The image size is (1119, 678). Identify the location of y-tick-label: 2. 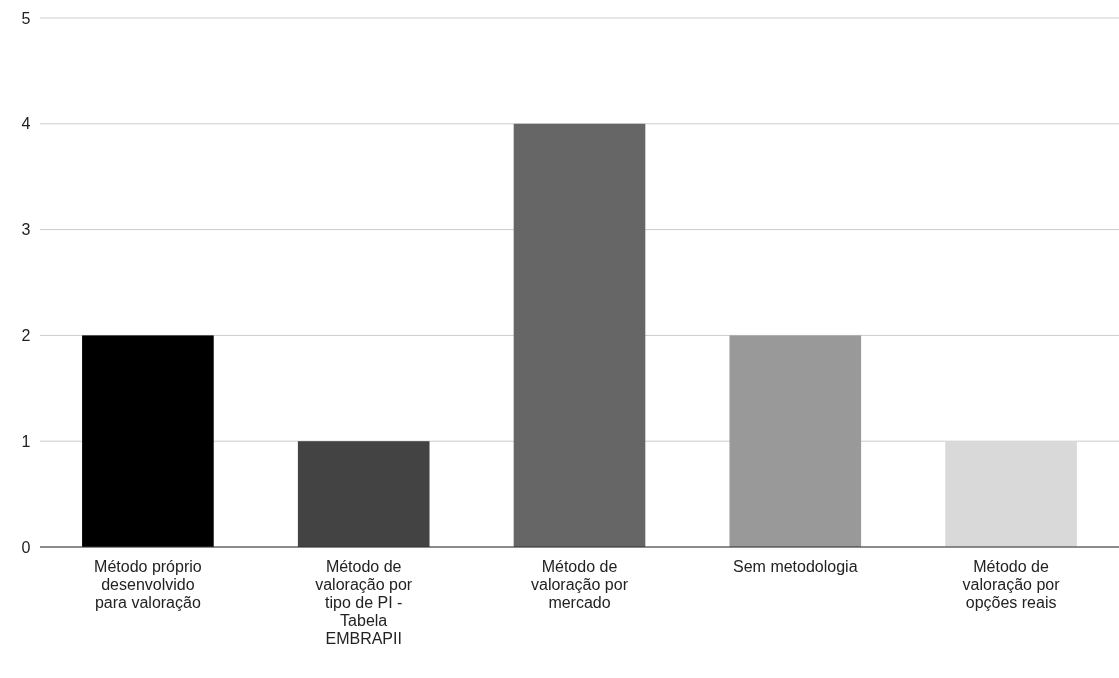
(26, 335).